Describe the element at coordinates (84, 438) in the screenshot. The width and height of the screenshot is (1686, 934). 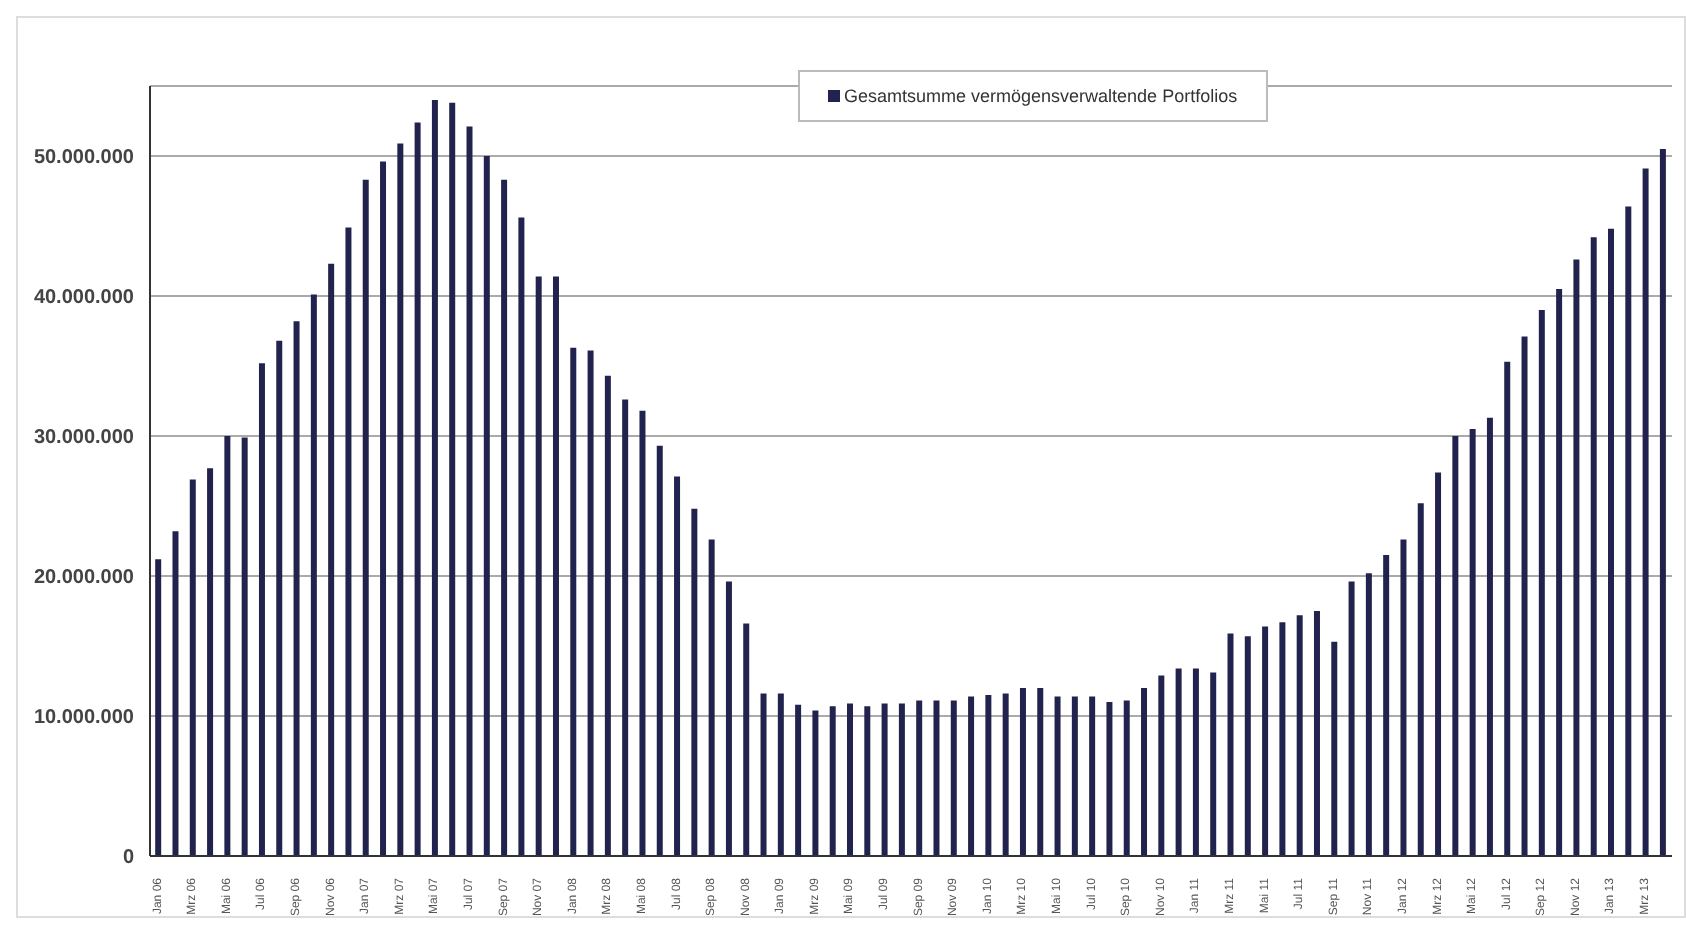
I see `y-tick-label: 30.000.000` at that location.